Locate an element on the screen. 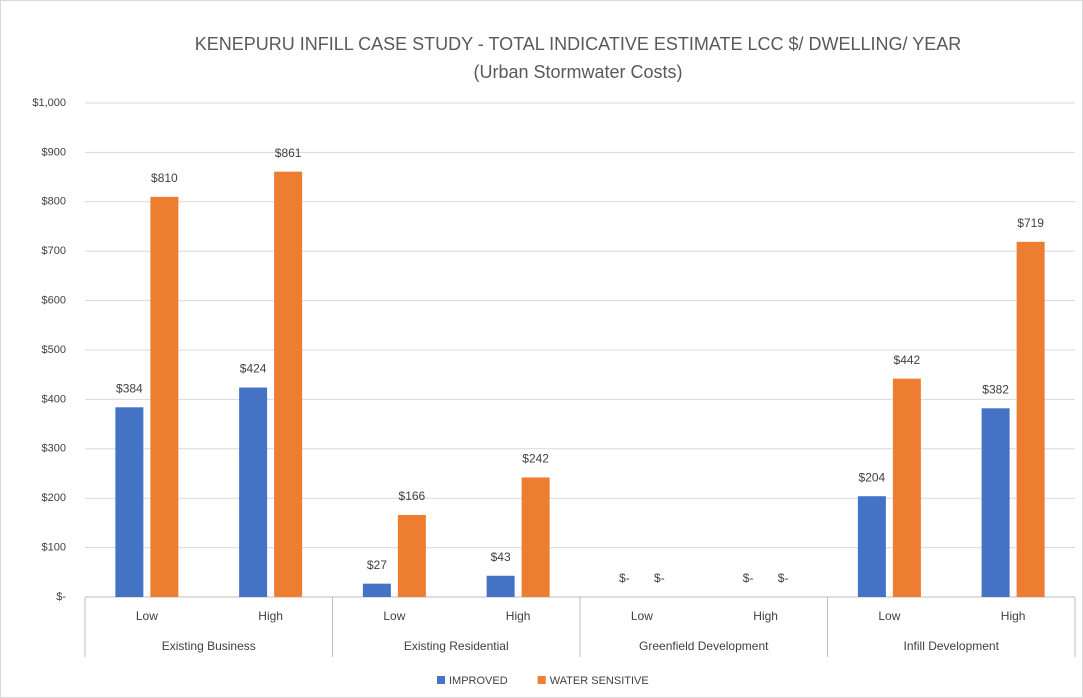 The height and width of the screenshot is (698, 1083). legend-label: IMPROVED is located at coordinates (478, 681).